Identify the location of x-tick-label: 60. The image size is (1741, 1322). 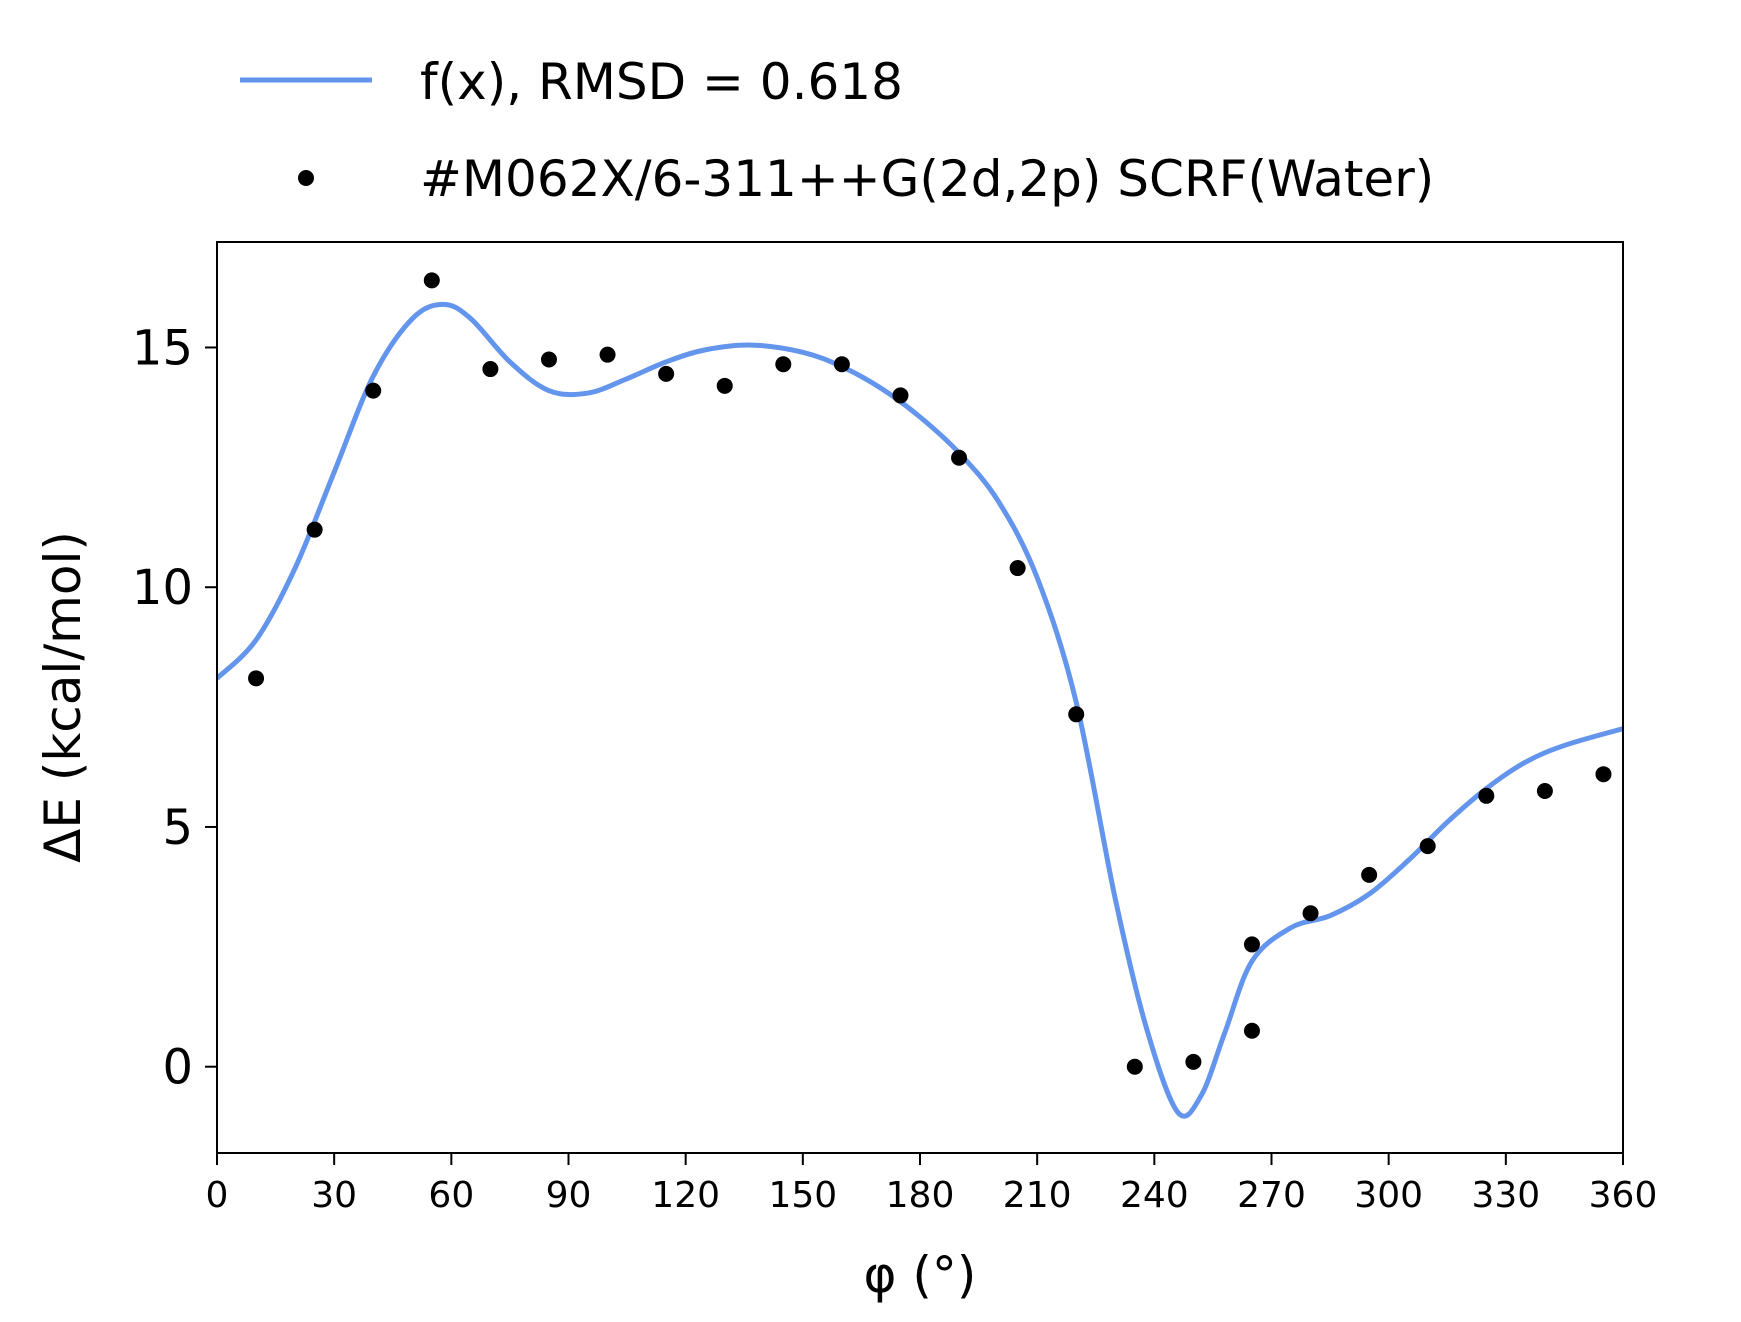
(451, 1195).